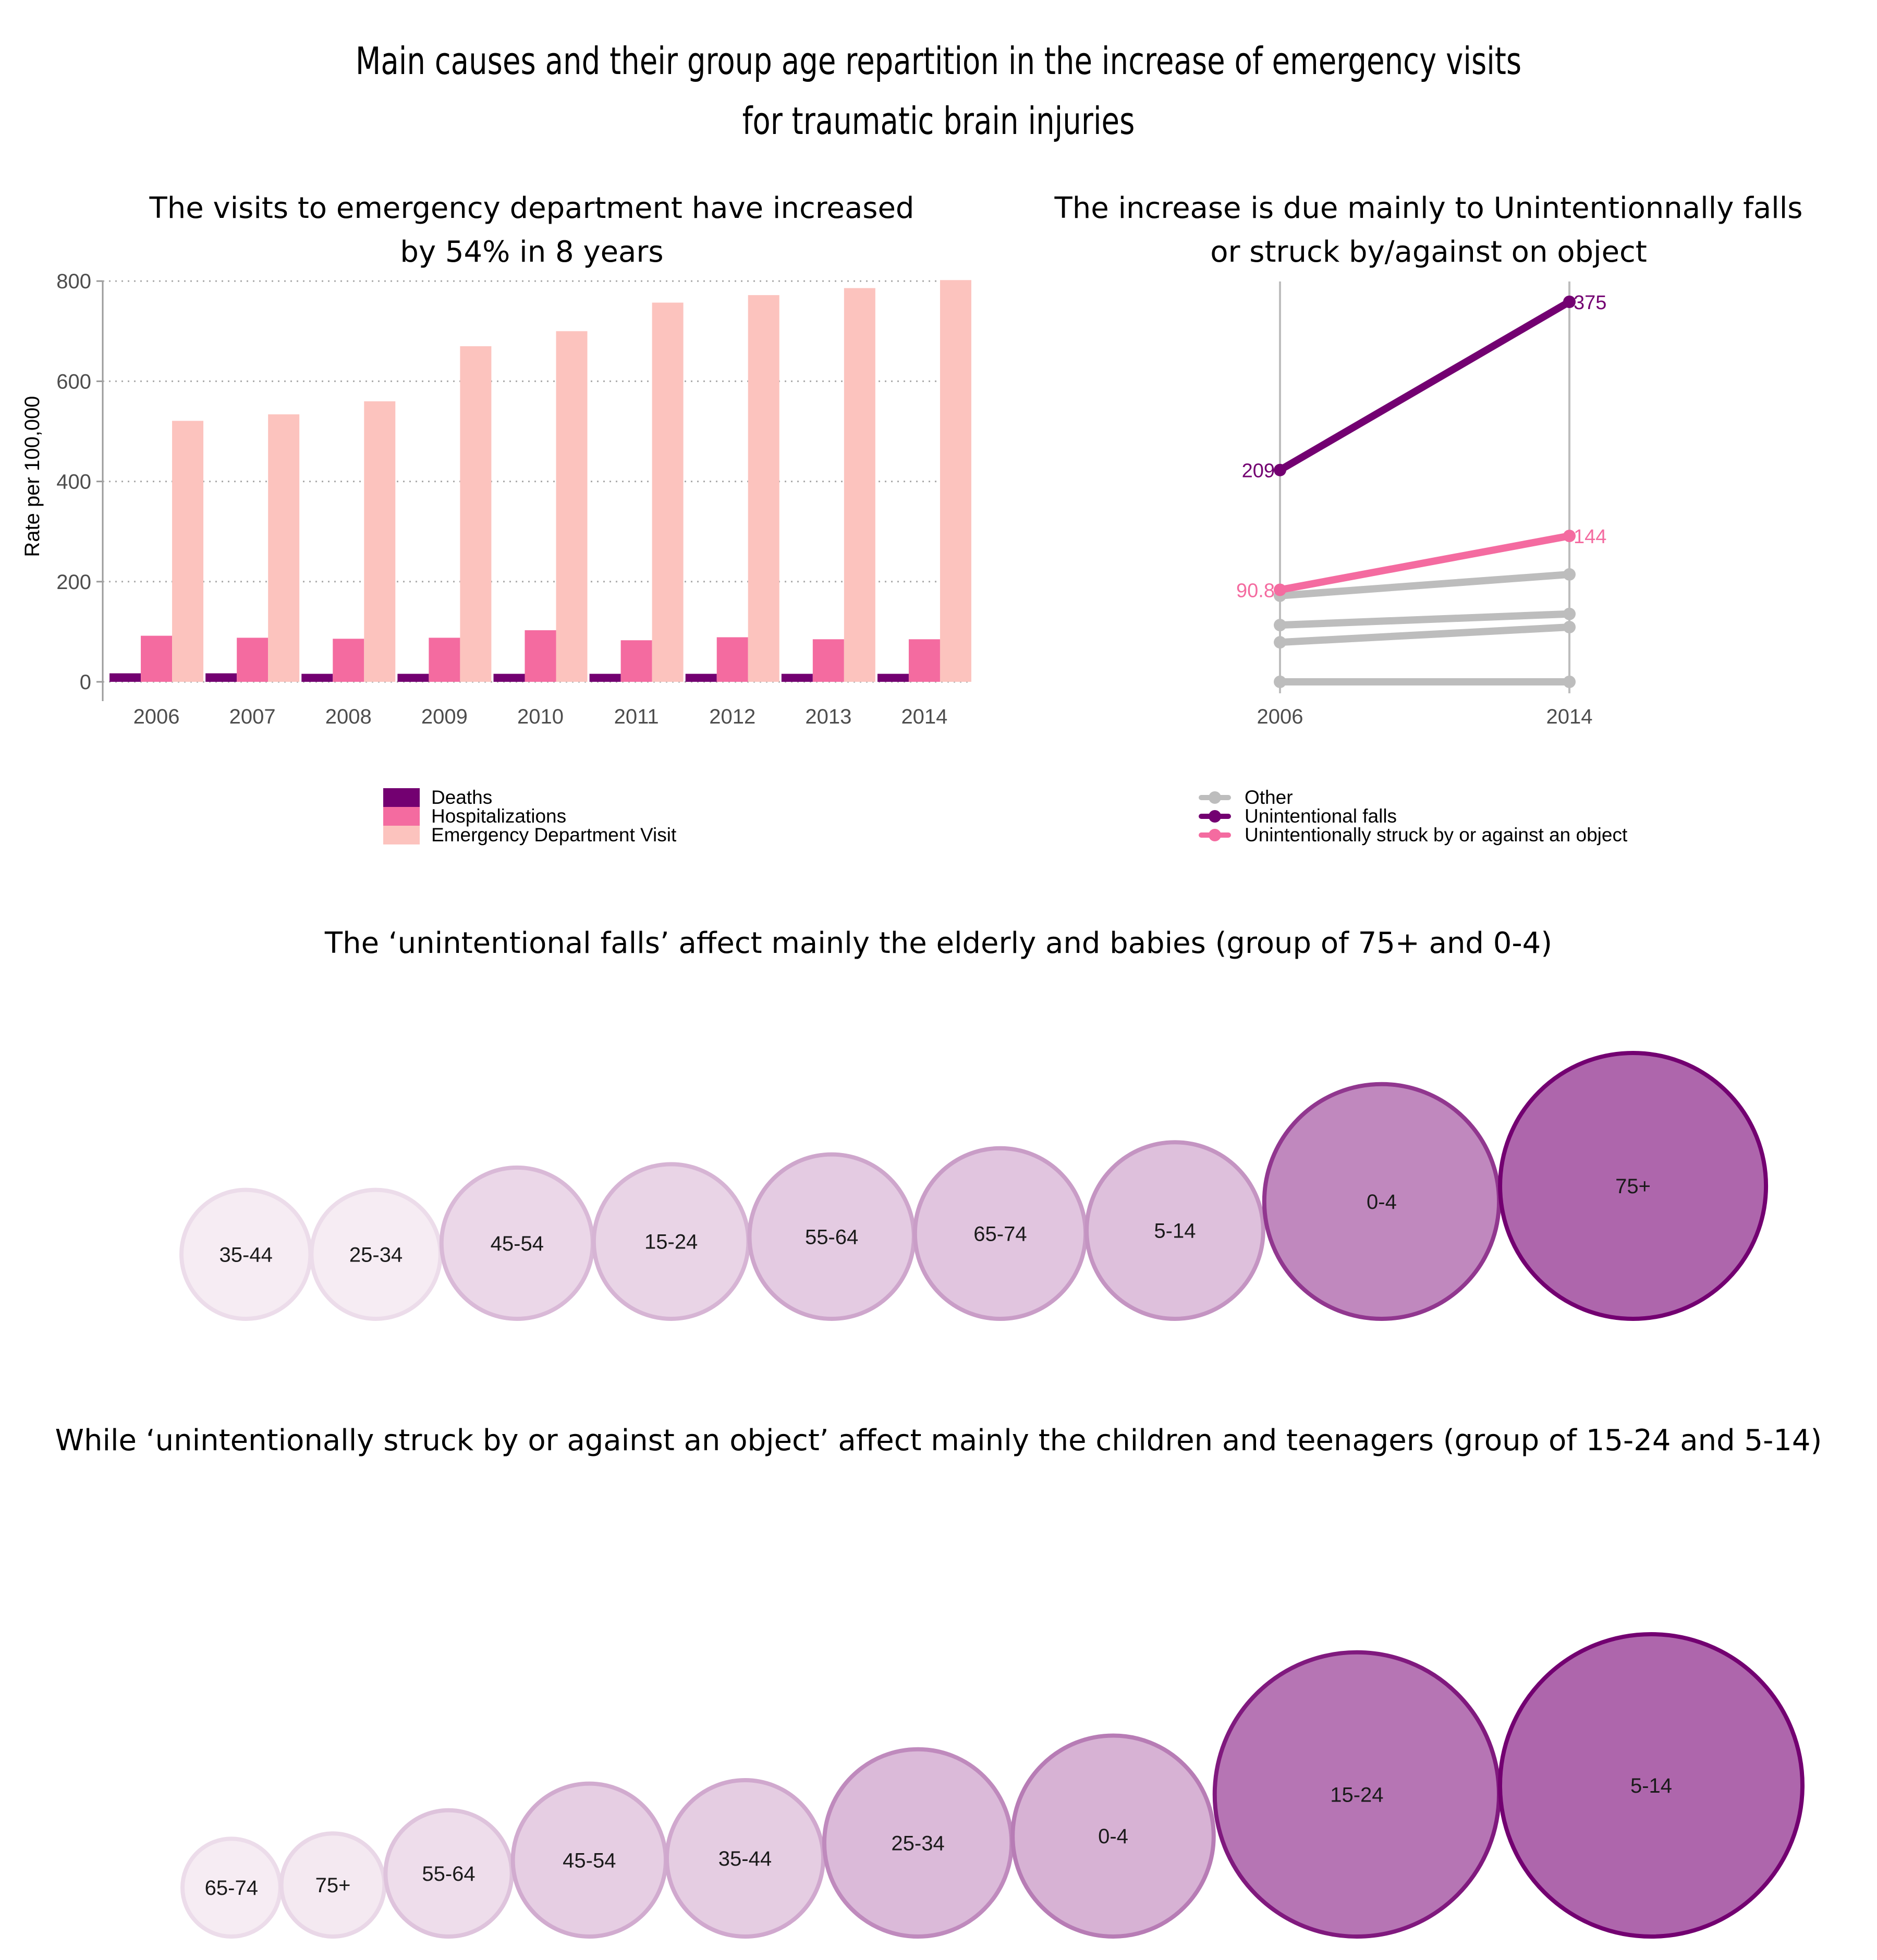 This screenshot has width=1877, height=1960. What do you see at coordinates (540, 656) in the screenshot?
I see `bar-hospitalizations-2010` at bounding box center [540, 656].